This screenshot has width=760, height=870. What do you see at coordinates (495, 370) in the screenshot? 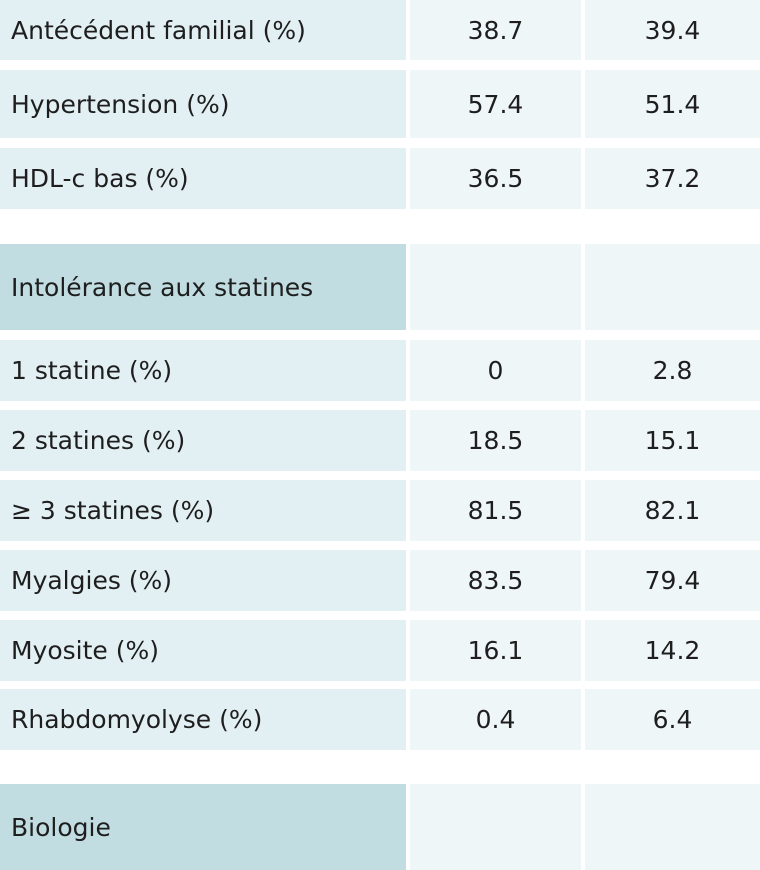
I see `row-value-1: 0` at bounding box center [495, 370].